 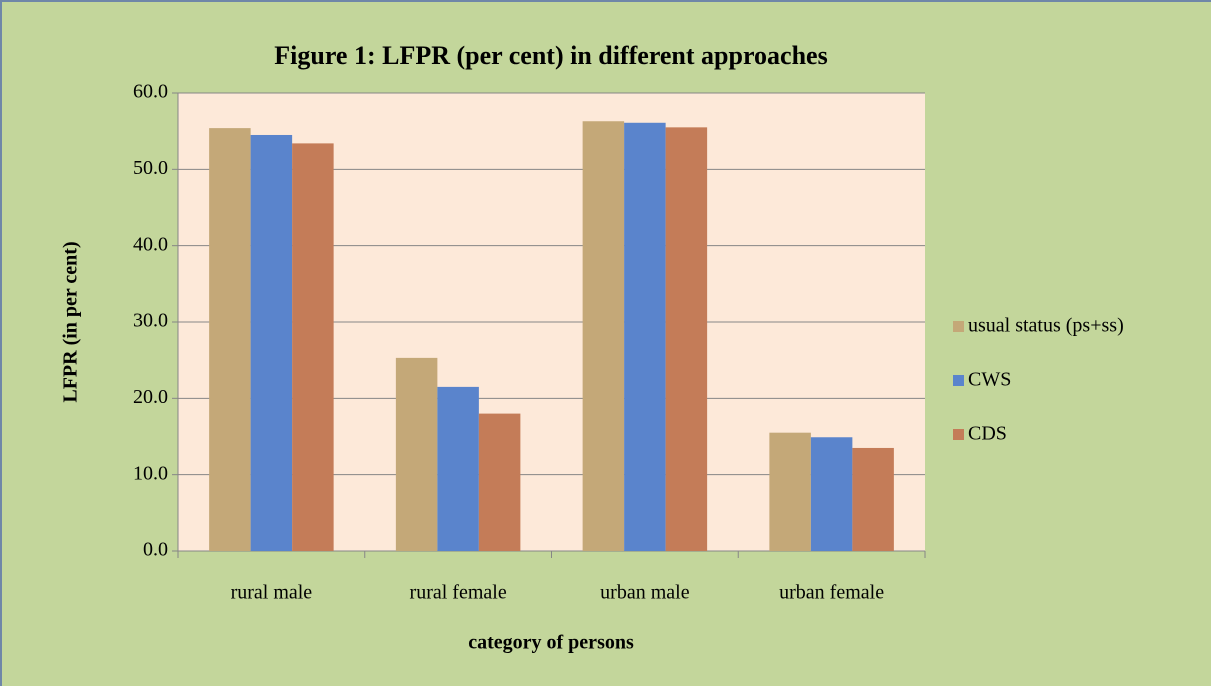 I want to click on y-tick-label: 40.0, so click(x=150, y=244).